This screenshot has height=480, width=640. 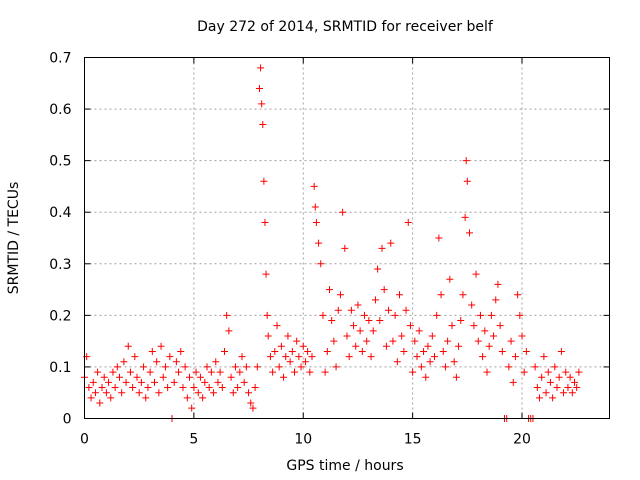 I want to click on y-tick-label: 0.7, so click(x=60, y=59).